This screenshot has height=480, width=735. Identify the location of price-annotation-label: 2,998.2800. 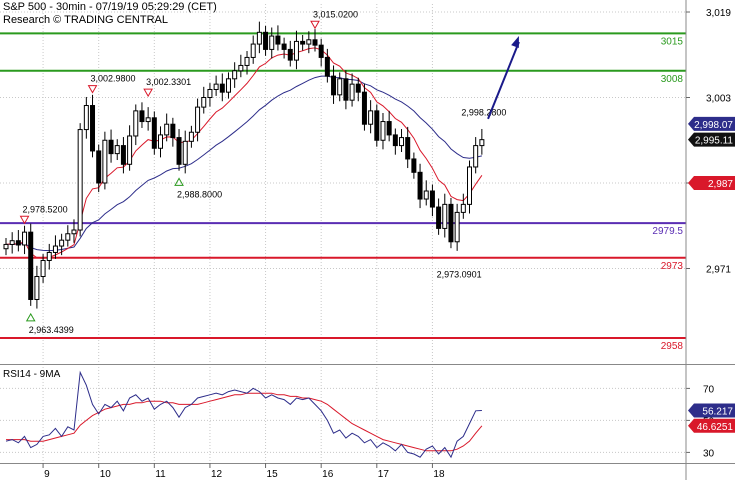
(483, 113).